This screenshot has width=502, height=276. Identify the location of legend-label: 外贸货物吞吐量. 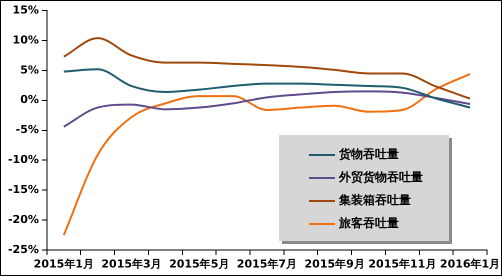
(381, 177).